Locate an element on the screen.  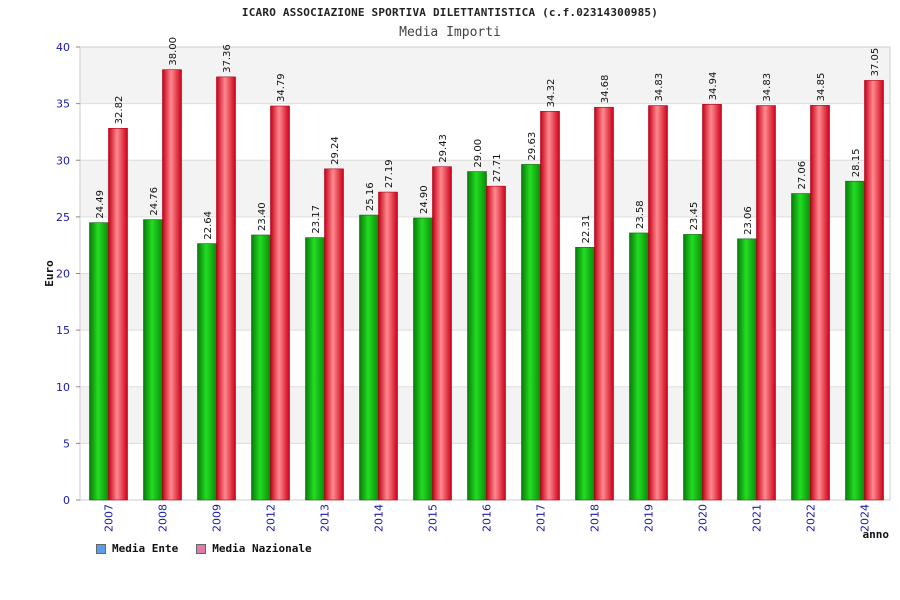
y-tick-label: 40 is located at coordinates (63, 47).